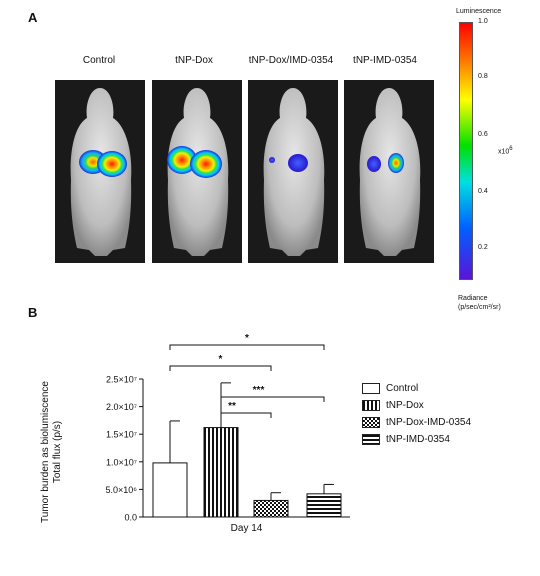 The width and height of the screenshot is (540, 576). I want to click on colorbar-scale: x106, so click(505, 150).